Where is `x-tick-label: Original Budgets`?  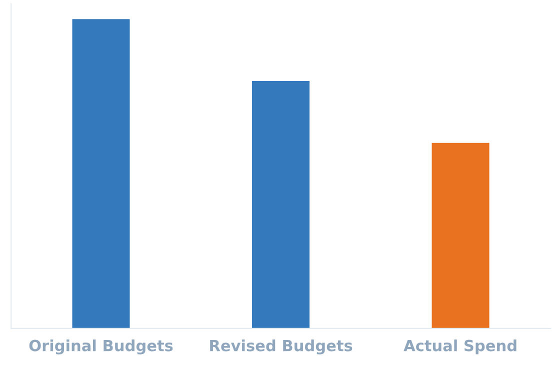
x-tick-label: Original Budgets is located at coordinates (101, 347).